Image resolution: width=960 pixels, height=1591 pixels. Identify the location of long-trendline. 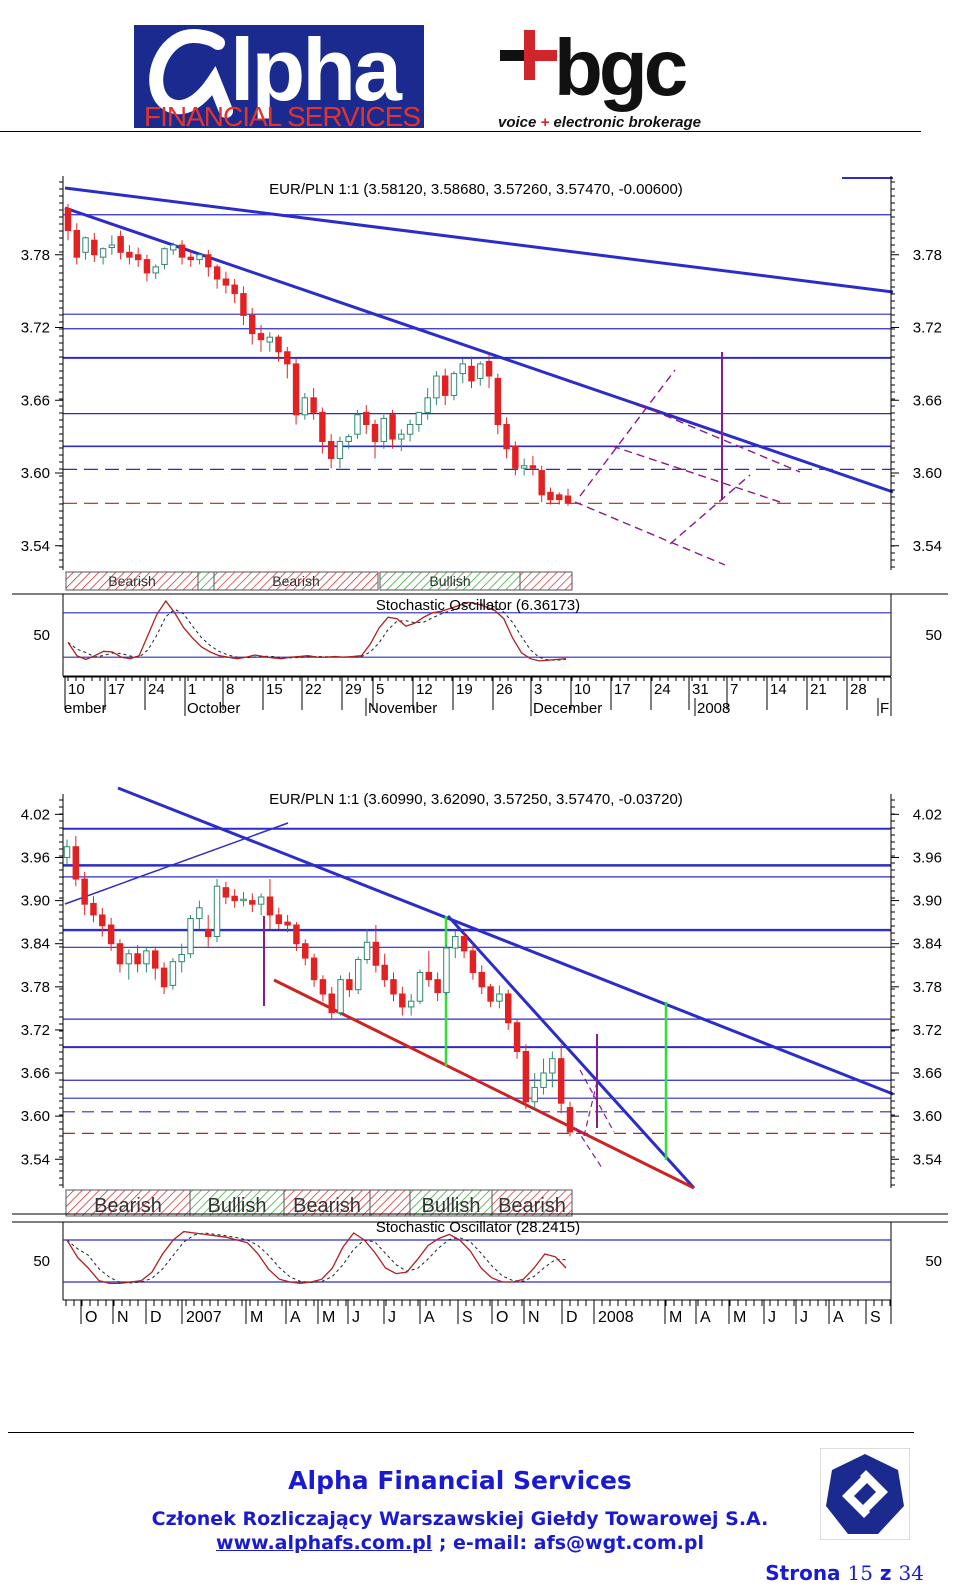
(479, 240).